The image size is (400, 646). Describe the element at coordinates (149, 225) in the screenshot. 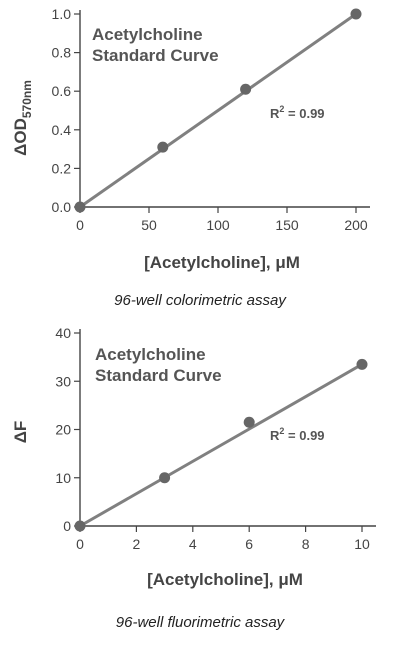

I see `x-tick-label: 50` at that location.